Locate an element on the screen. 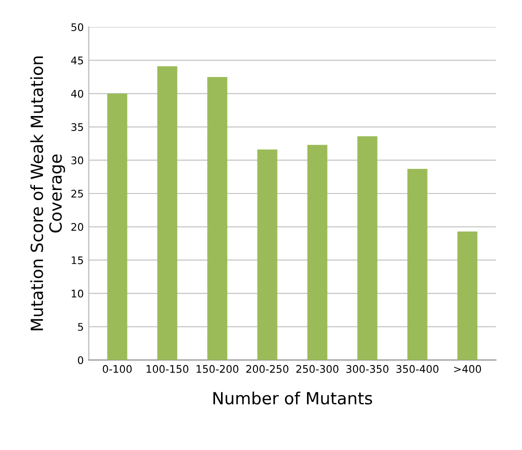 Image resolution: width=522 pixels, height=450 pixels. y-tick-label: 10 is located at coordinates (78, 294).